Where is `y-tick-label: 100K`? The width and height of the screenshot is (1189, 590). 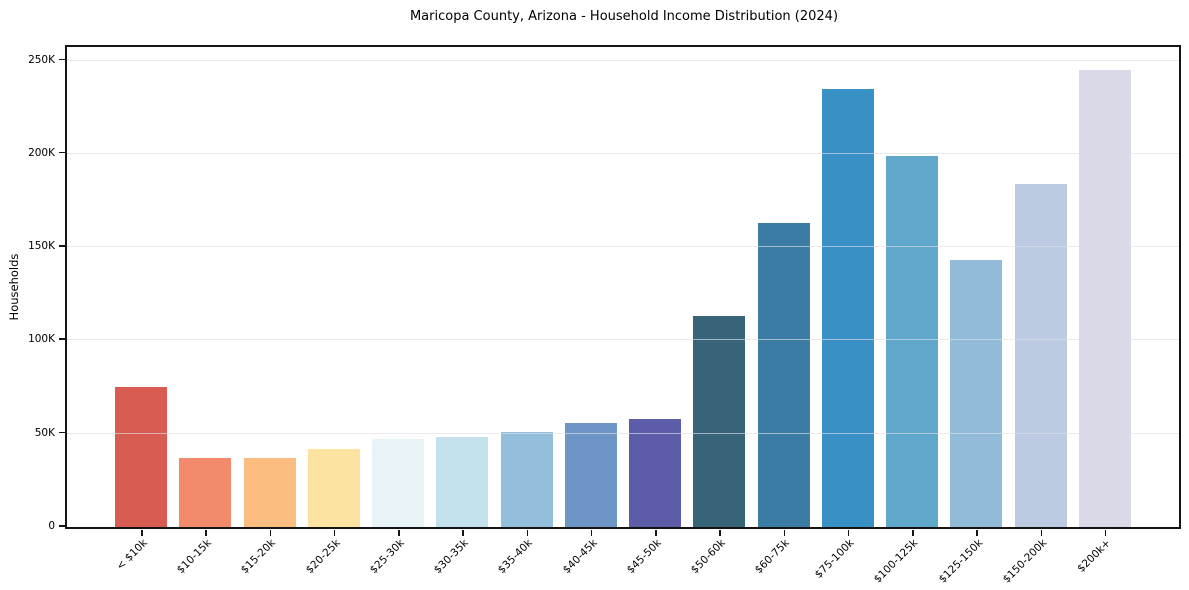
y-tick-label: 100K is located at coordinates (41, 339).